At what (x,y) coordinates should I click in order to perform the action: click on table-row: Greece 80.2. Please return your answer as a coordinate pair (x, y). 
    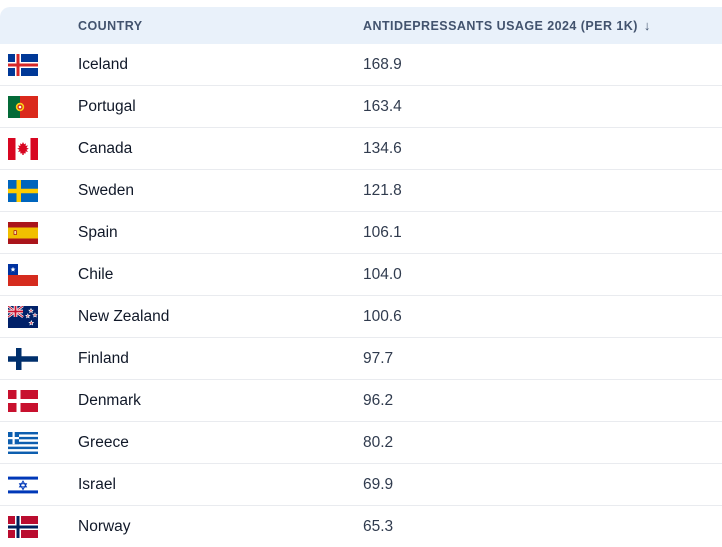
    Looking at the image, I should click on (361, 443).